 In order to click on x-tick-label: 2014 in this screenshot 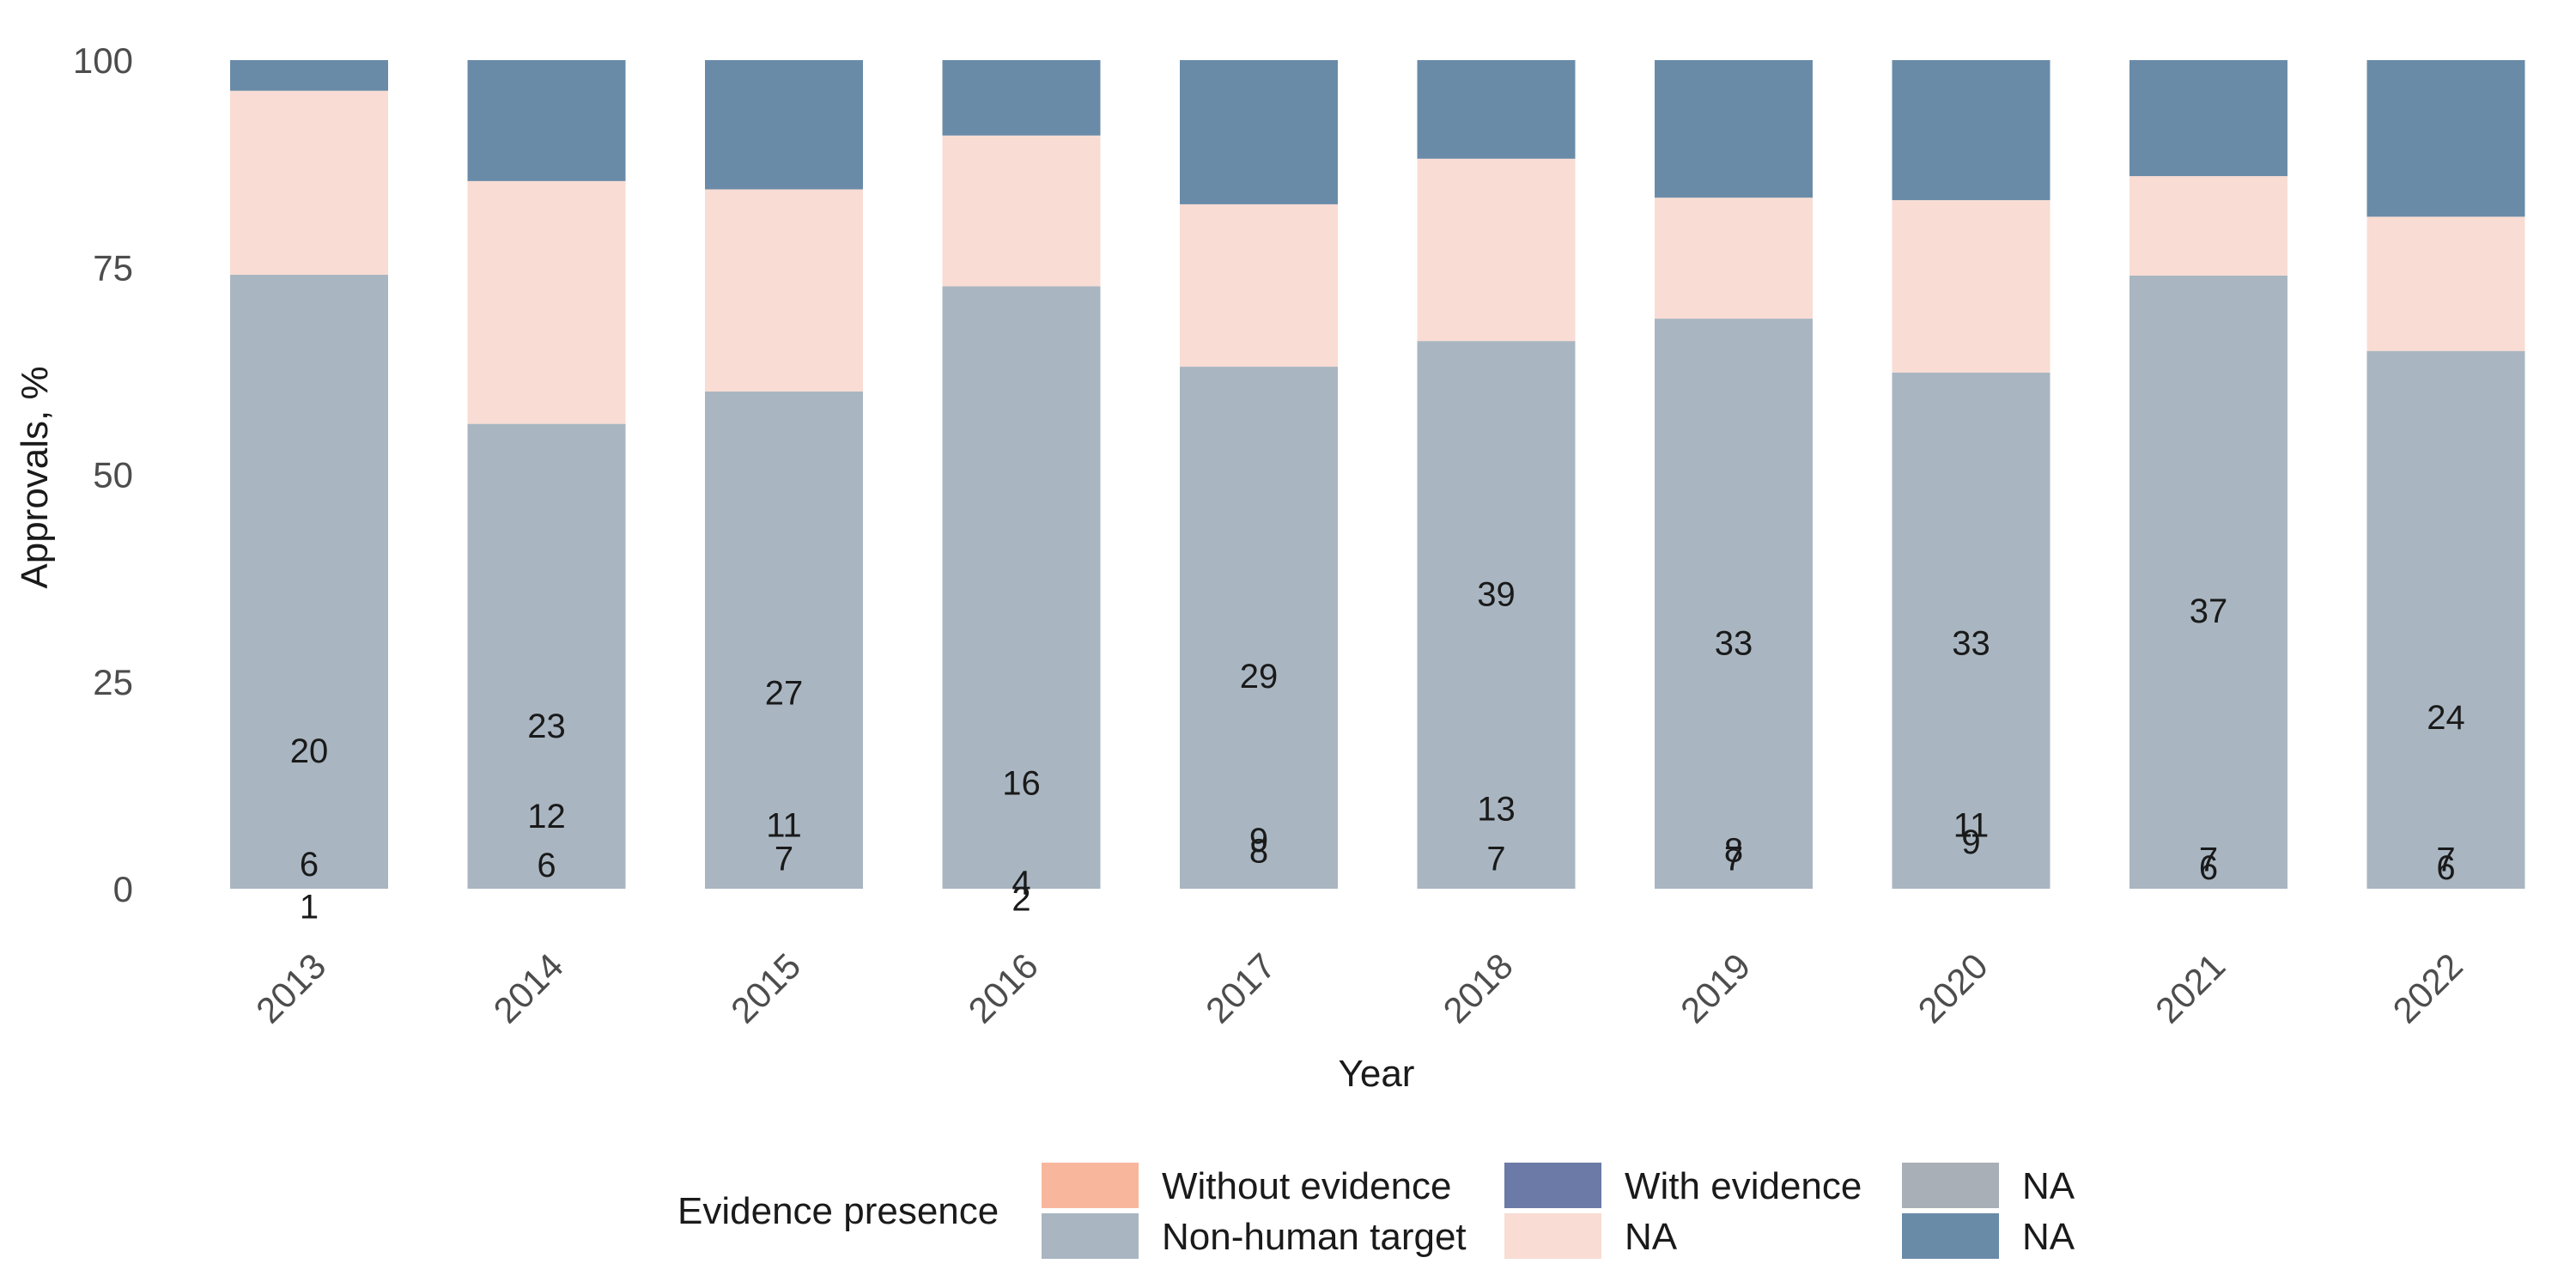, I will do `click(528, 987)`.